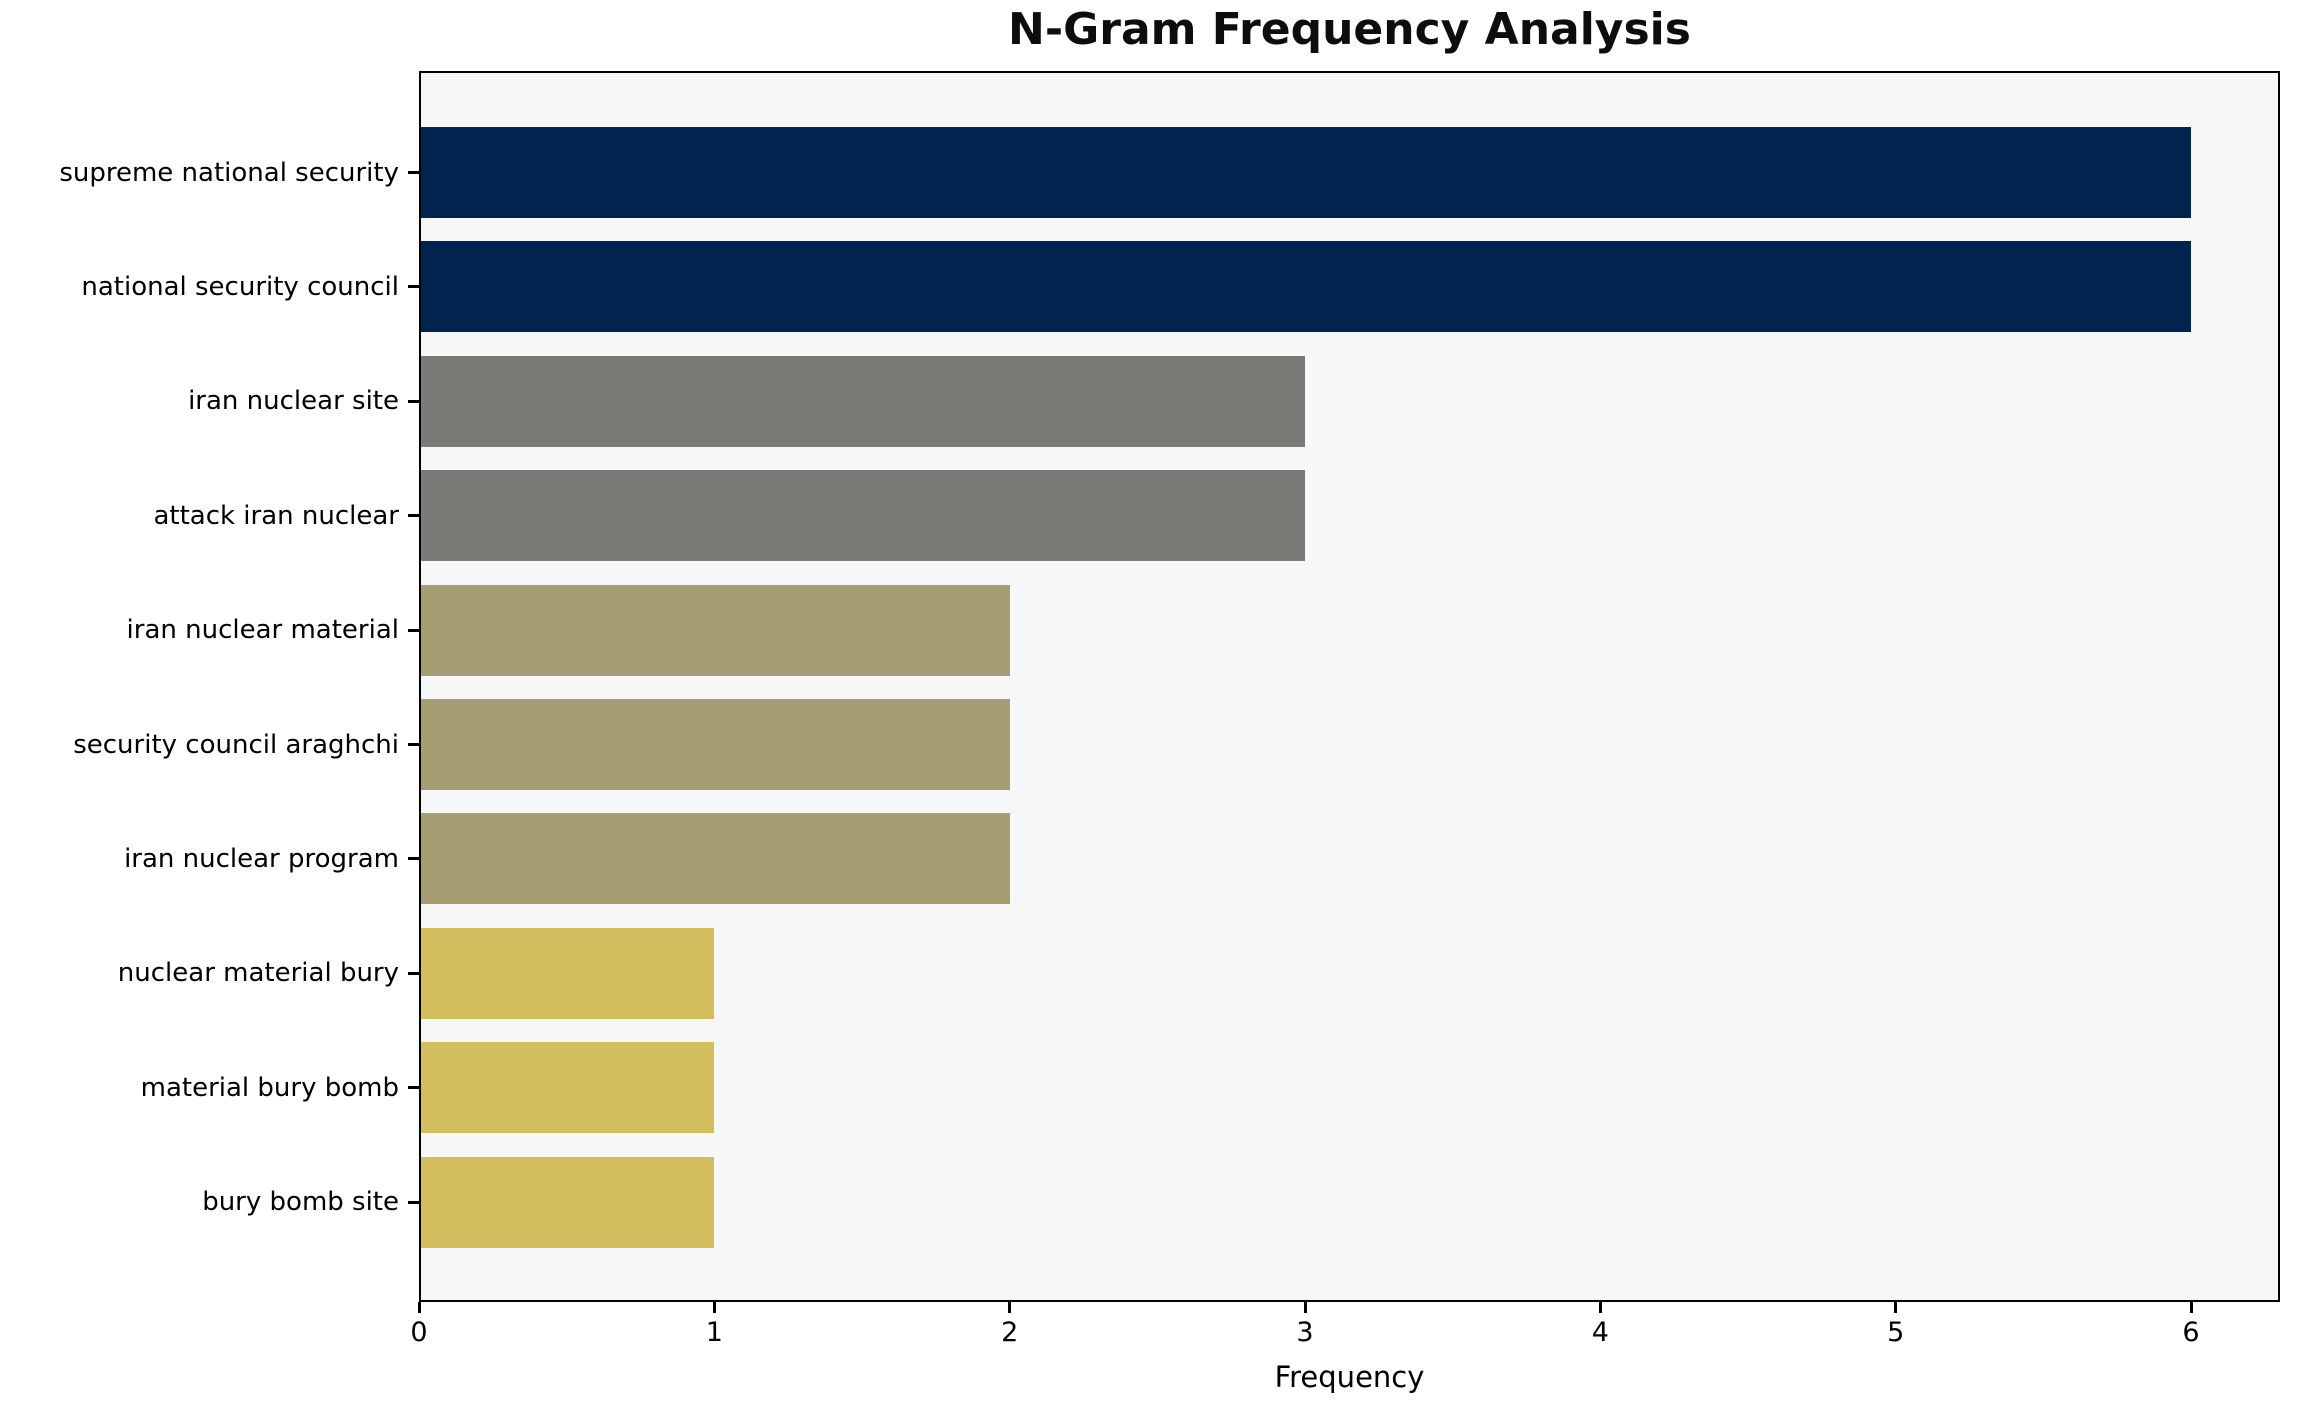 The image size is (2299, 1414). I want to click on y-tick-label: bury bomb site, so click(300, 1202).